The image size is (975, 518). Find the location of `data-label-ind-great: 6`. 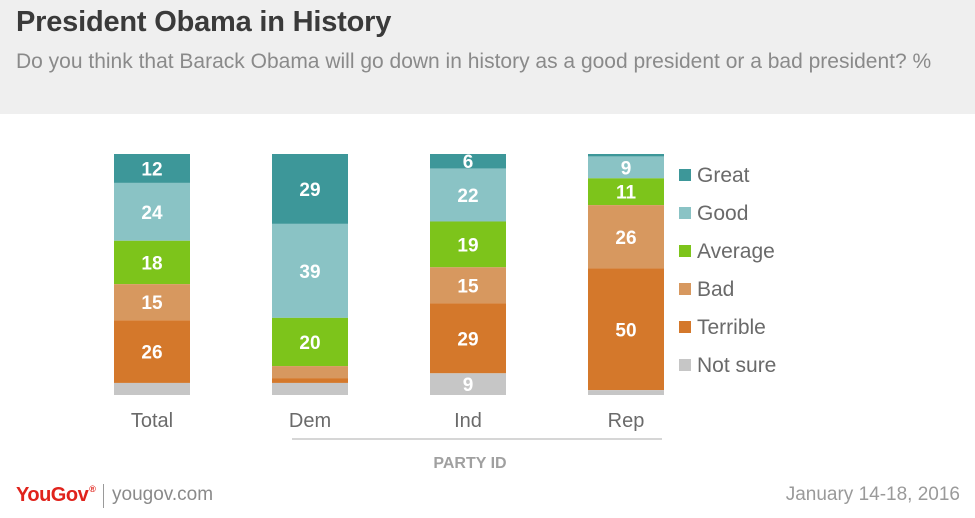

data-label-ind-great: 6 is located at coordinates (468, 162).